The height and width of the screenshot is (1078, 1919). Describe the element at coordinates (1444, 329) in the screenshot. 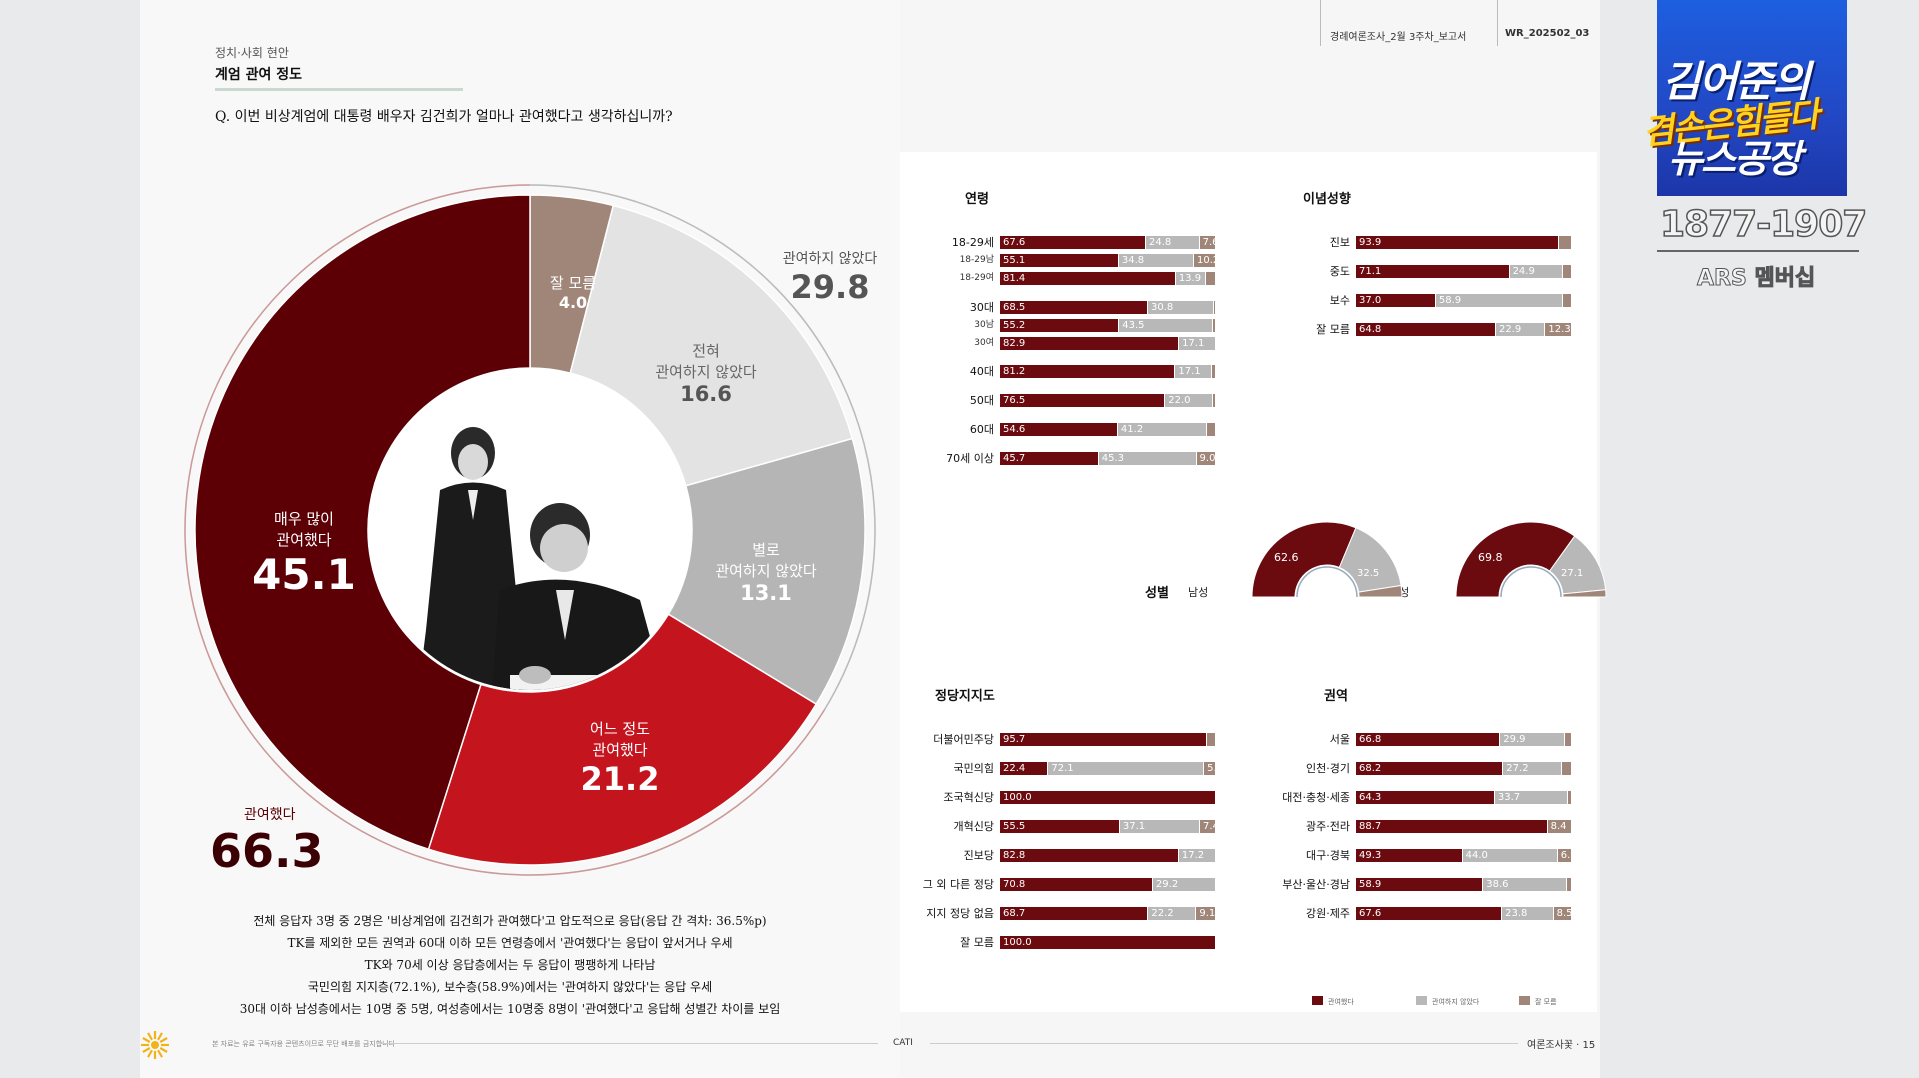

I see `bar-row: 잘 모름 64.8 22.9 12.3` at that location.